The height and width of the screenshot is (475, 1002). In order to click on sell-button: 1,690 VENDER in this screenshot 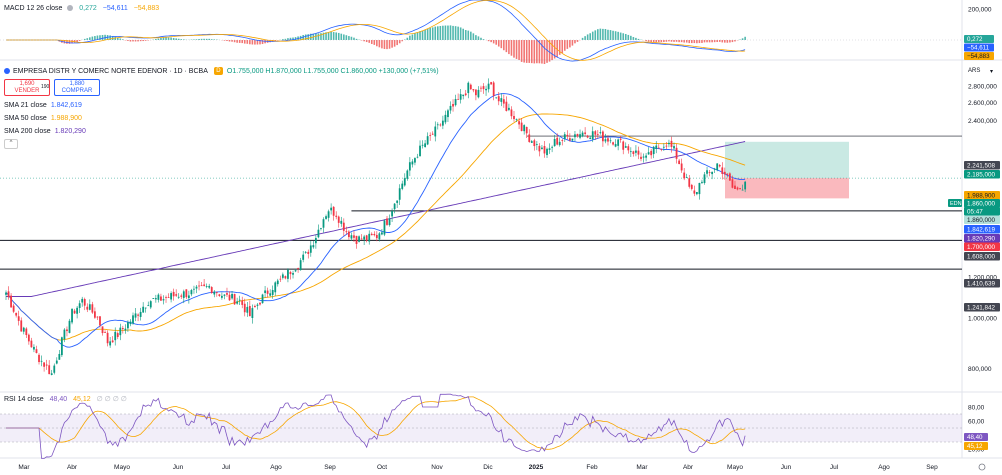, I will do `click(27, 87)`.